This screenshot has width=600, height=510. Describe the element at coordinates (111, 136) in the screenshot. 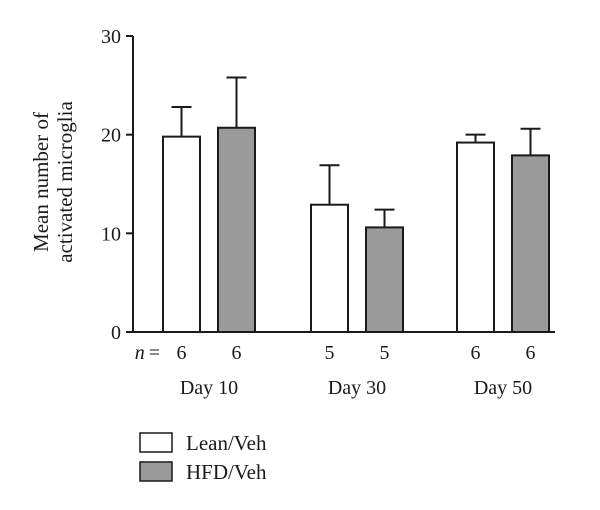

I see `y-tick-label: 20` at that location.